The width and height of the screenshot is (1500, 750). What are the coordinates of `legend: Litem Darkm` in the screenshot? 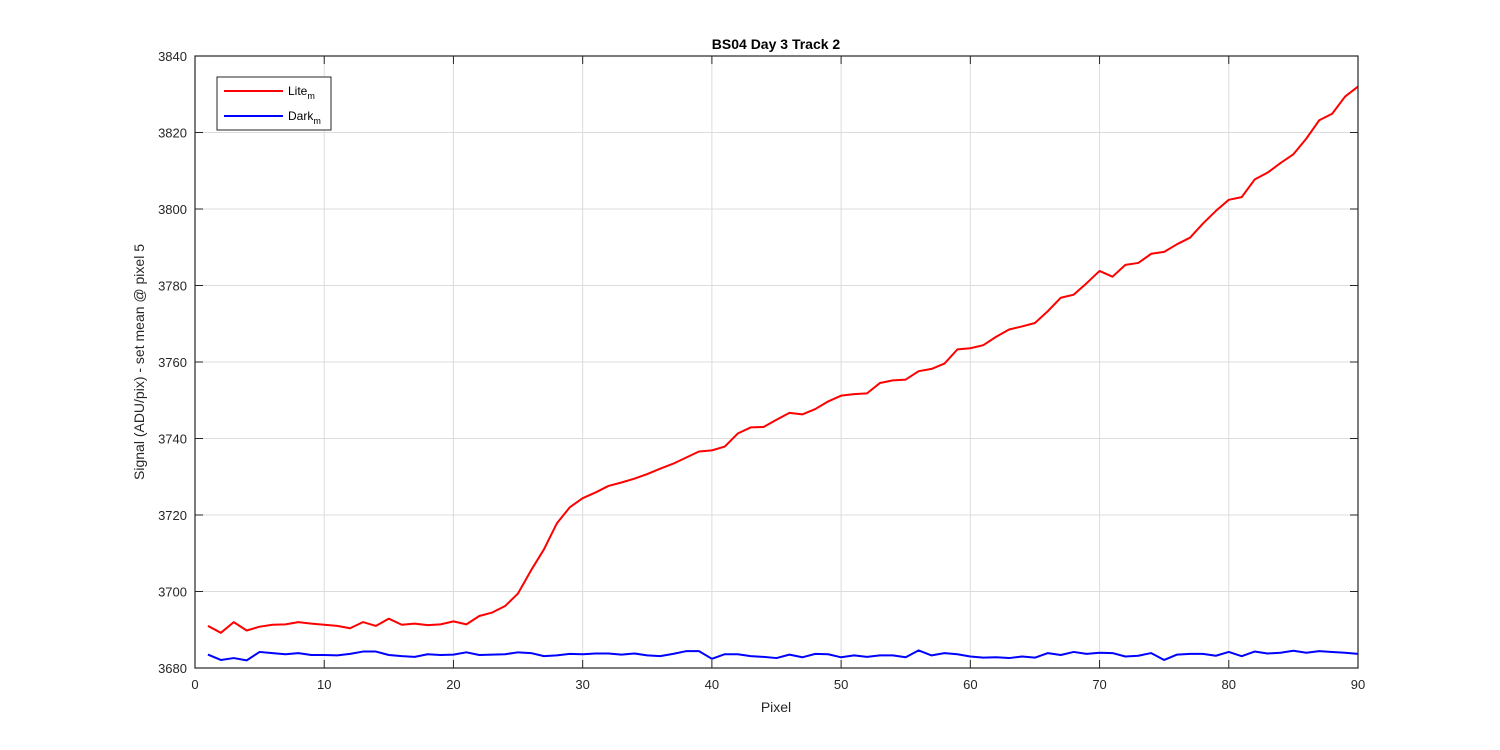 It's located at (274, 103).